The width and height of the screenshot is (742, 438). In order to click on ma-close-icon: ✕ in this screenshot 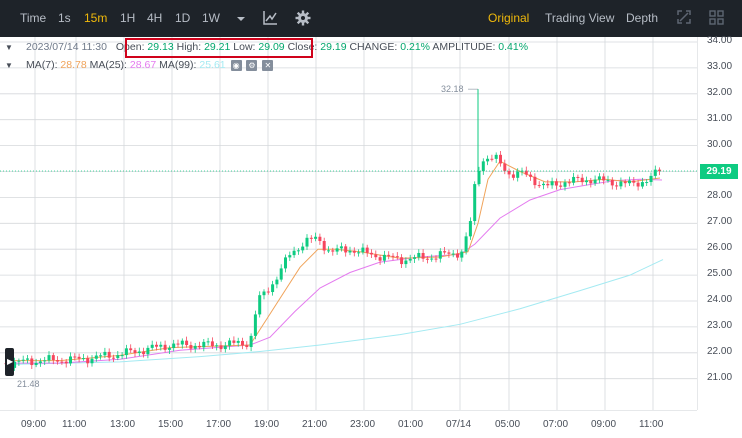, I will do `click(268, 65)`.